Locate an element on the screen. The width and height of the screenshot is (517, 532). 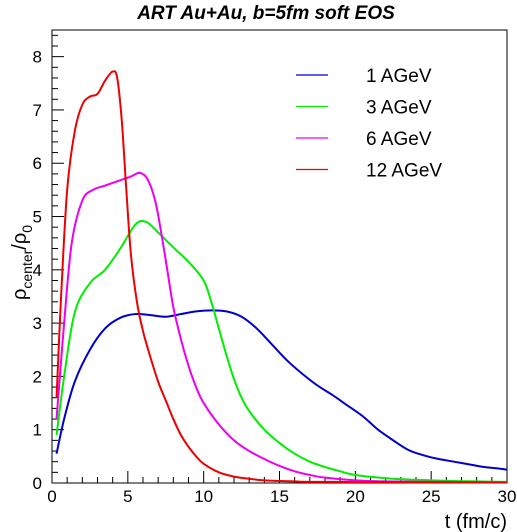
y-label-sep: /ρ is located at coordinates (20, 241).